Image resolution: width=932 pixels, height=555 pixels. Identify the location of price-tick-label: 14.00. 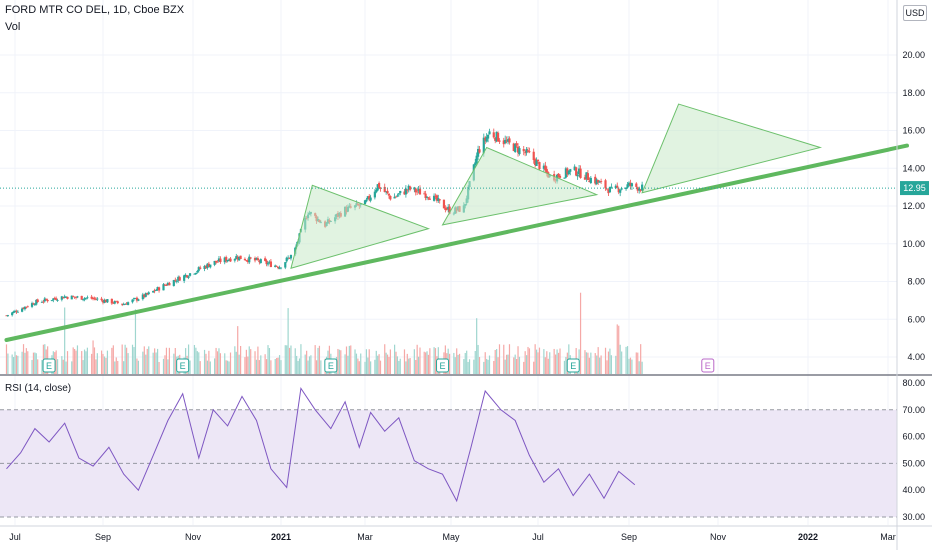
(913, 168).